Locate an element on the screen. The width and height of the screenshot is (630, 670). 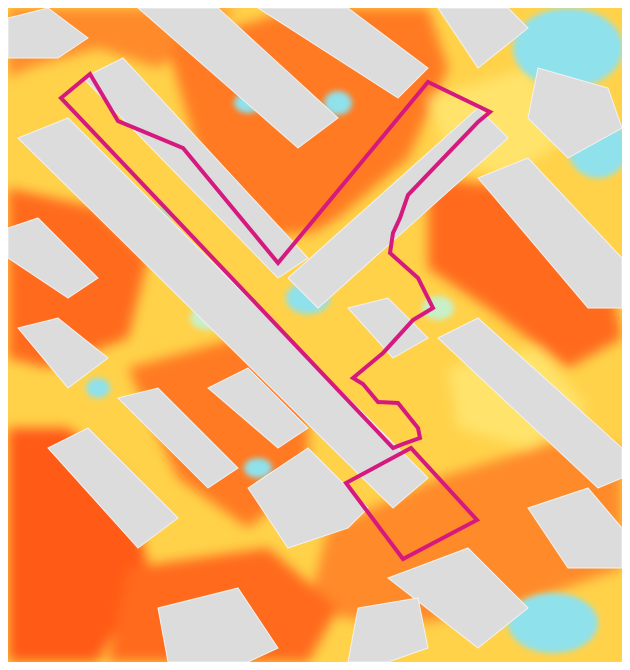
boundary-polygon-south is located at coordinates (412, 503).